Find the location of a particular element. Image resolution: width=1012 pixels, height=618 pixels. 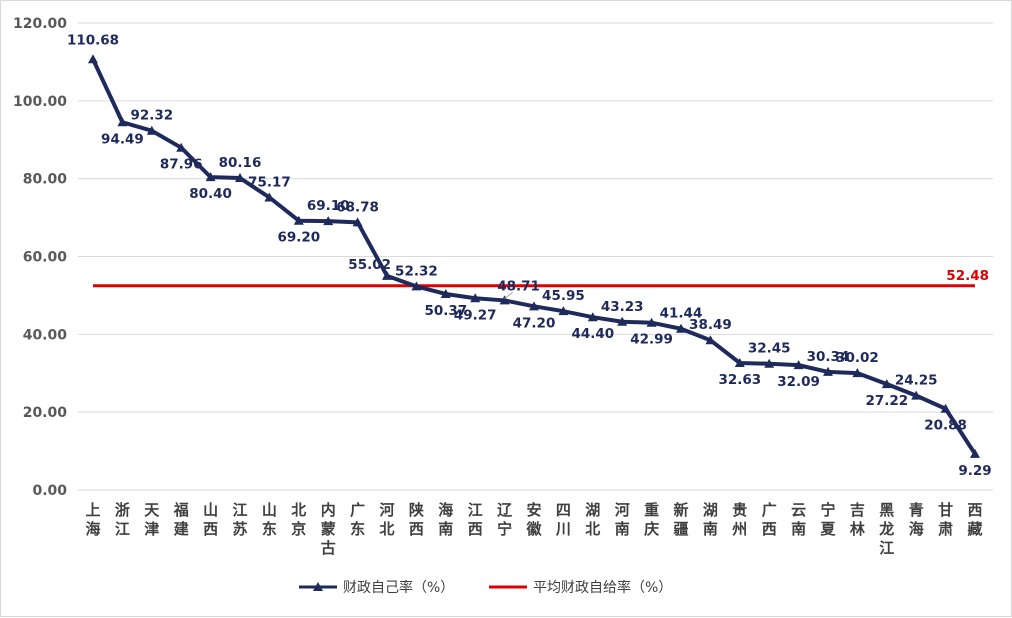

x-tick-label: 新疆 is located at coordinates (680, 519).